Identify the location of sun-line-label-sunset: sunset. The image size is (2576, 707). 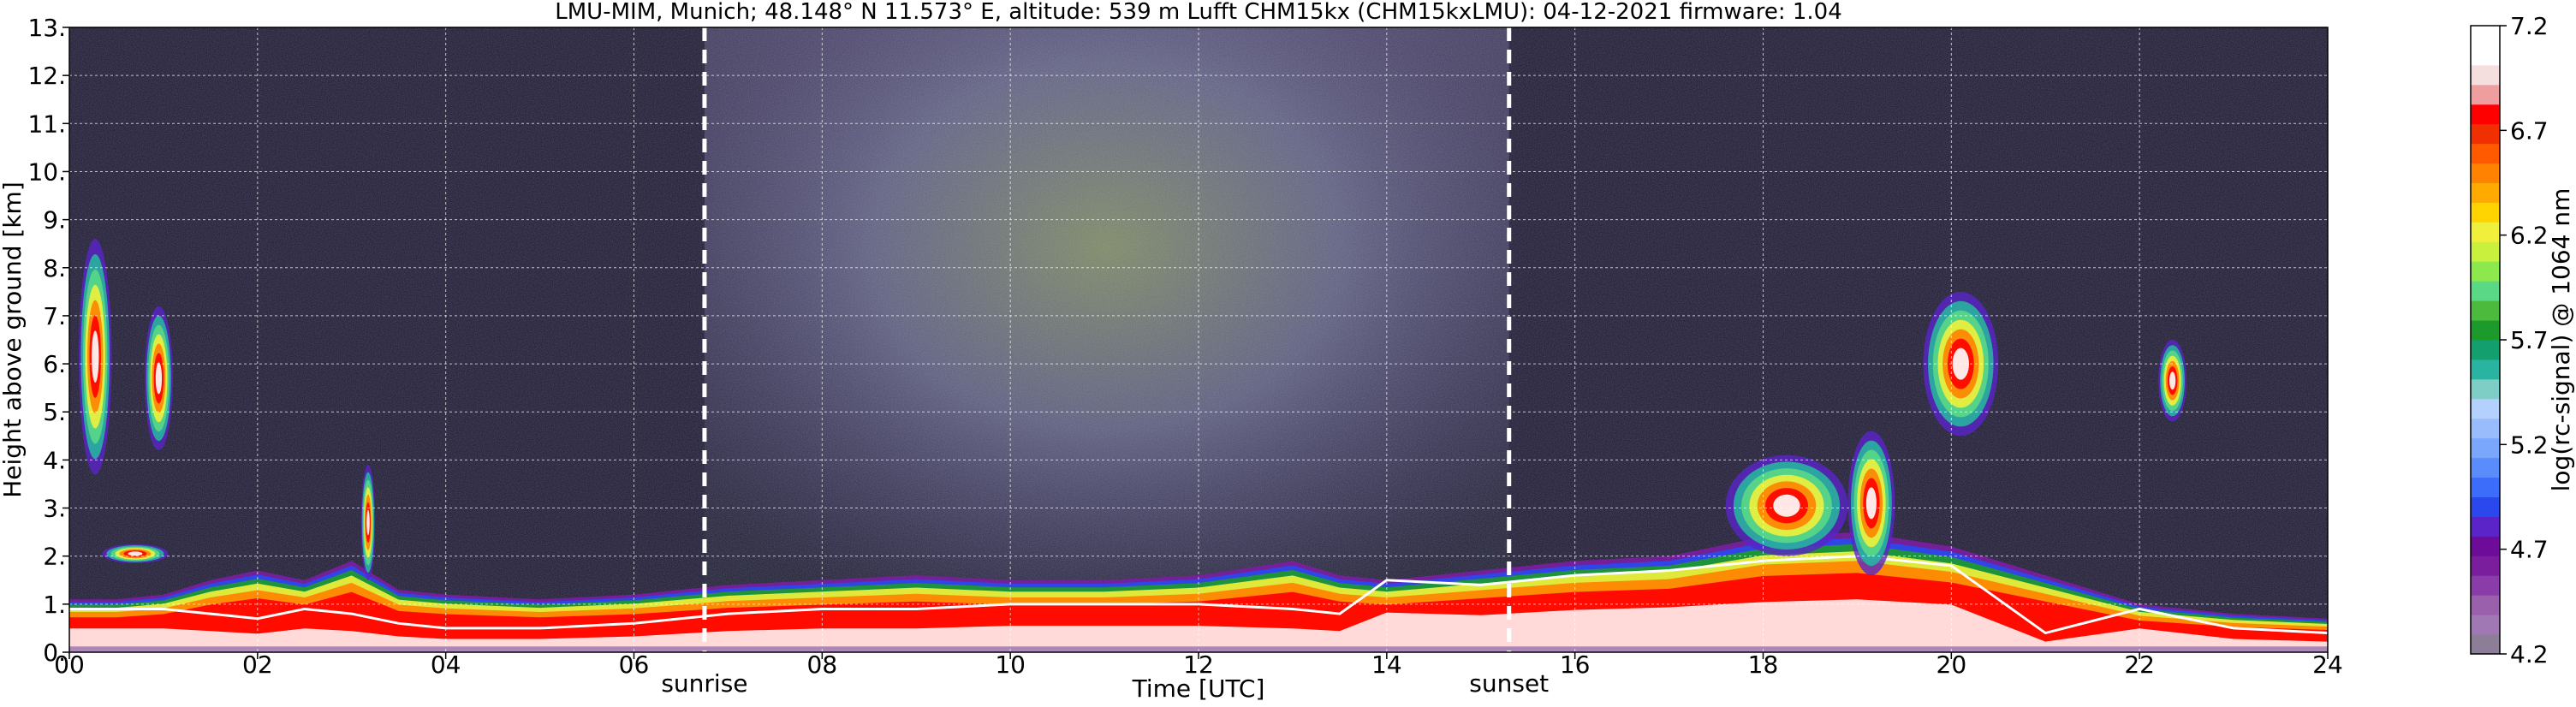
(1509, 683).